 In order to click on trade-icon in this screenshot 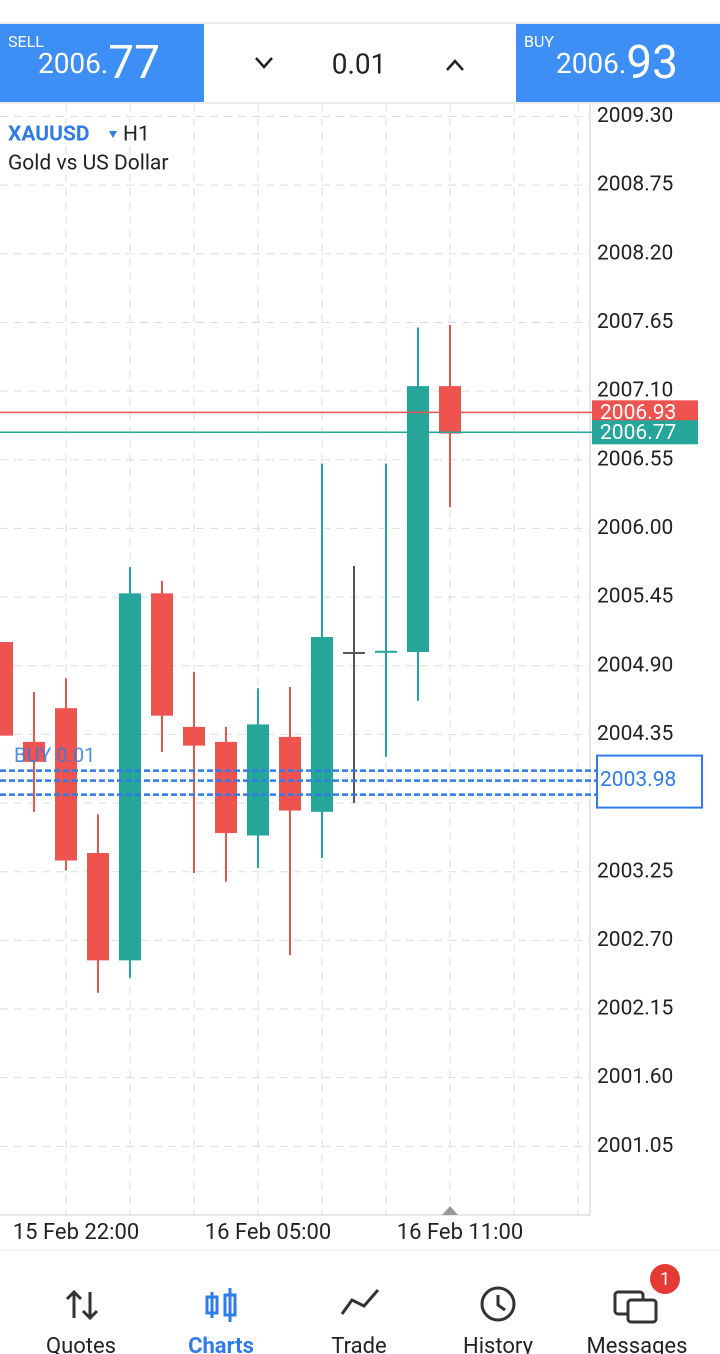, I will do `click(360, 1302)`.